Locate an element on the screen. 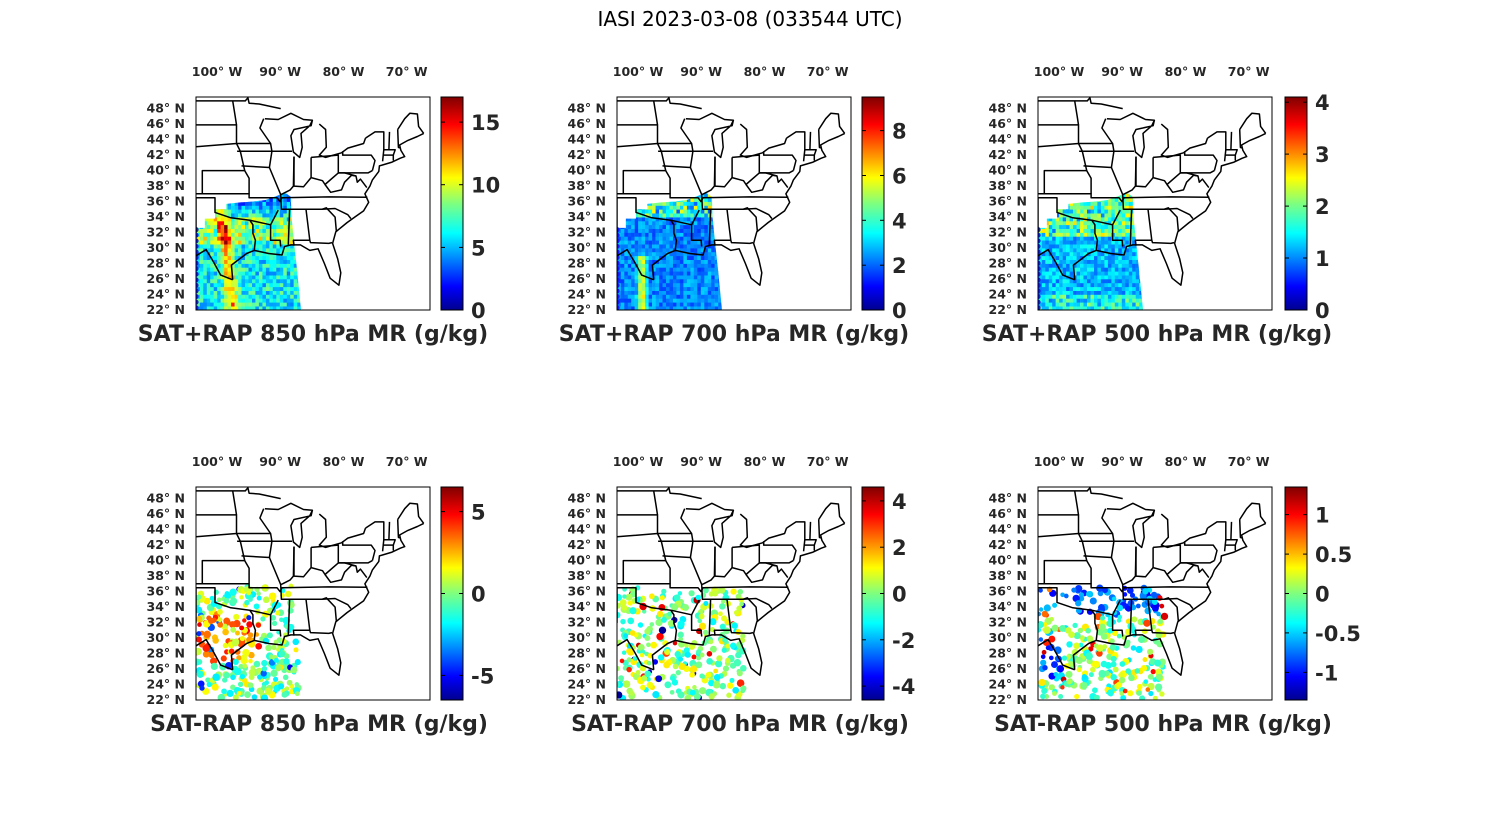 This screenshot has width=1500, height=825. colorbar-tick-label: -4 is located at coordinates (903, 687).